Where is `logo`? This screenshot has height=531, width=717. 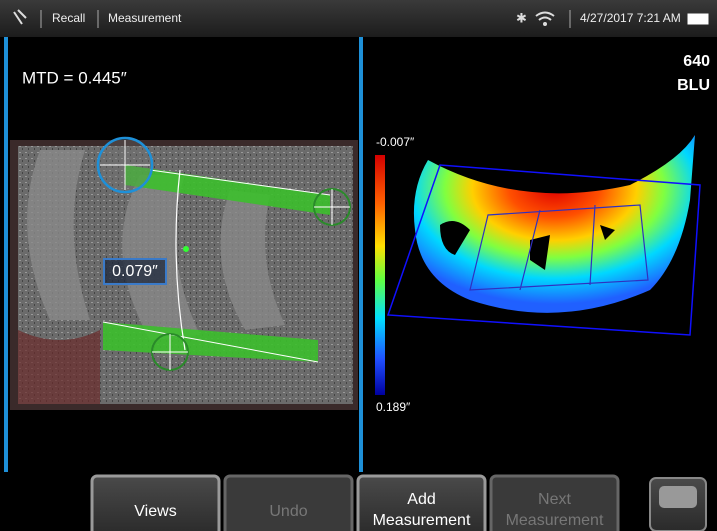 logo is located at coordinates (20, 17).